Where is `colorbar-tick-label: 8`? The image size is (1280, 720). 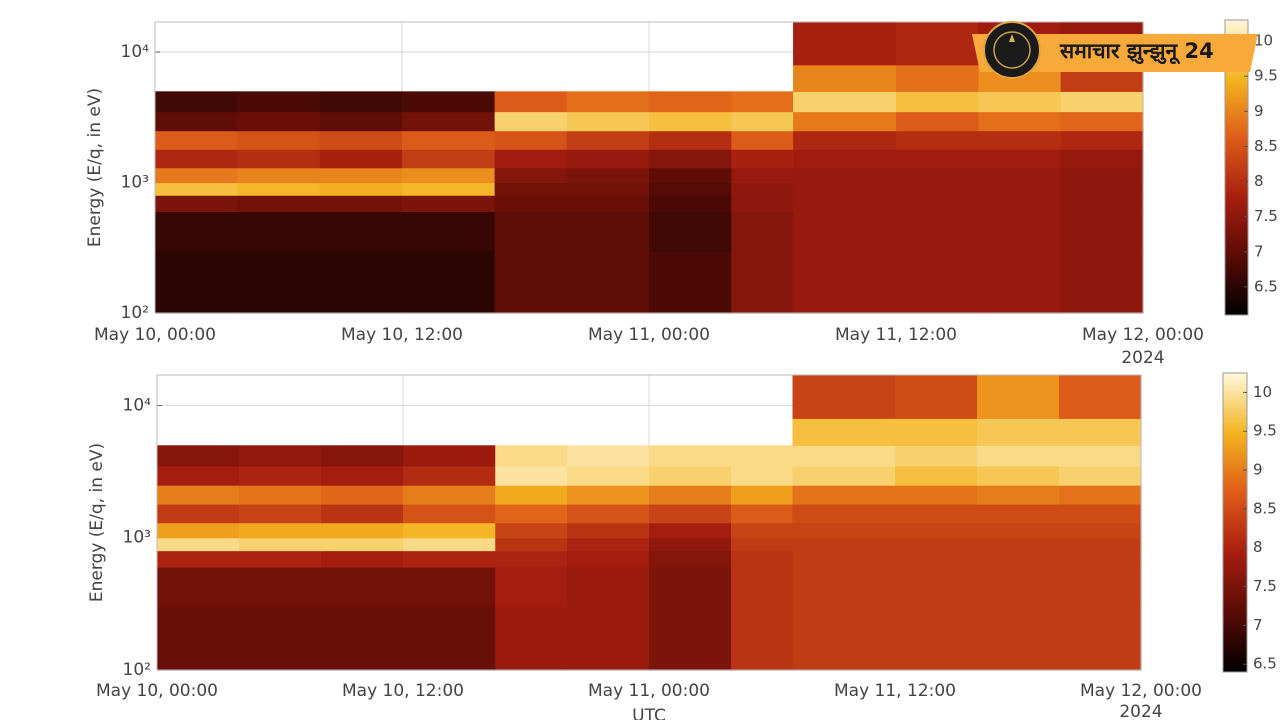 colorbar-tick-label: 8 is located at coordinates (1258, 547).